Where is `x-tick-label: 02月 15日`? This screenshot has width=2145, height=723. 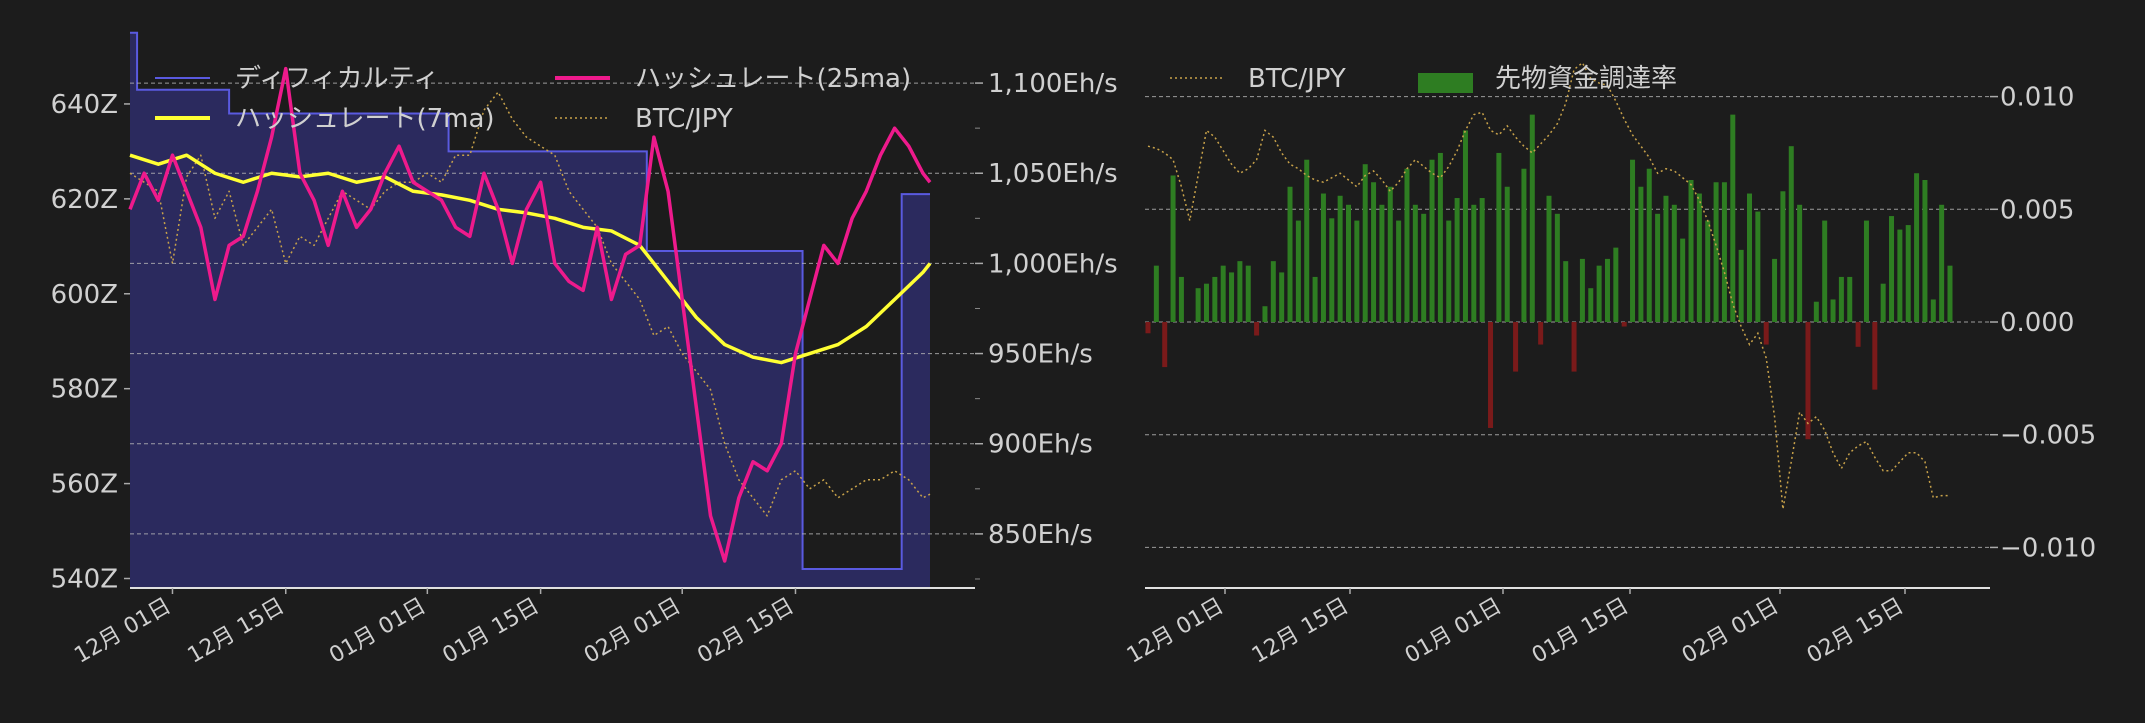
x-tick-label: 02月 15日 is located at coordinates (745, 631).